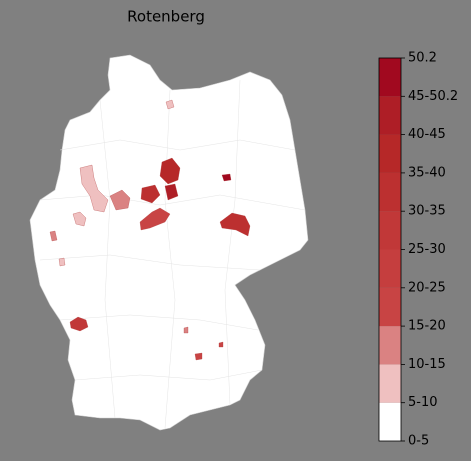 This screenshot has height=461, width=471. Describe the element at coordinates (166, 17) in the screenshot. I see `map-title: Rotenberg` at that location.